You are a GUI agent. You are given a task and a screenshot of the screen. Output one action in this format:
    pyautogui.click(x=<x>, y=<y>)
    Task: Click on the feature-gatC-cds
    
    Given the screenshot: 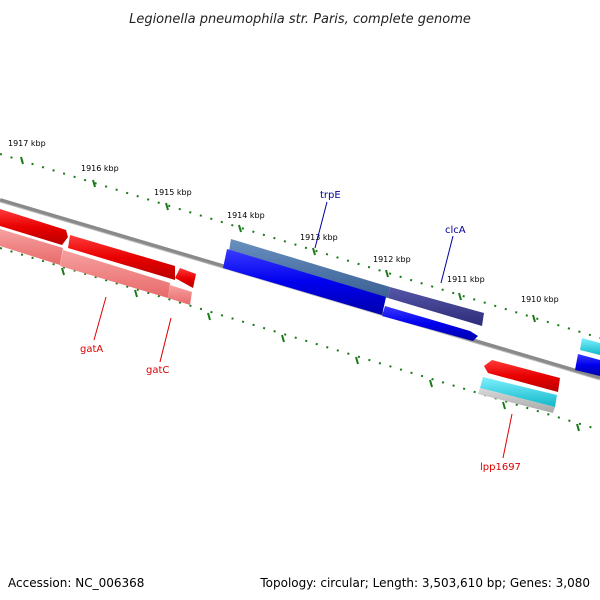 What is the action you would take?
    pyautogui.click(x=185, y=278)
    